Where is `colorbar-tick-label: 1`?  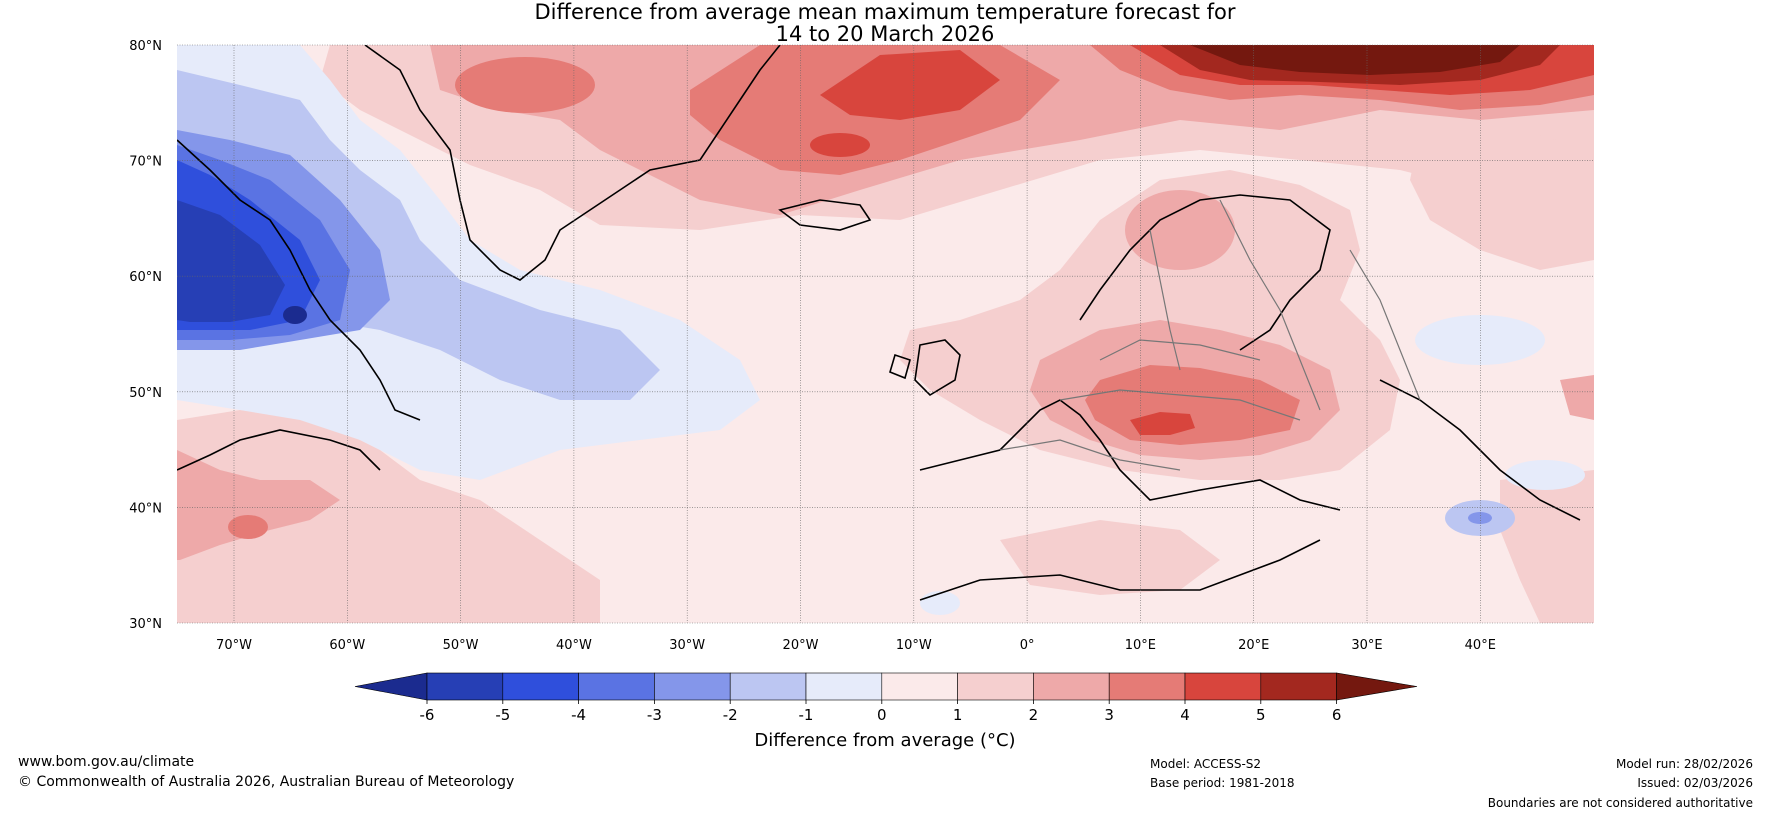 colorbar-tick-label: 1 is located at coordinates (958, 715).